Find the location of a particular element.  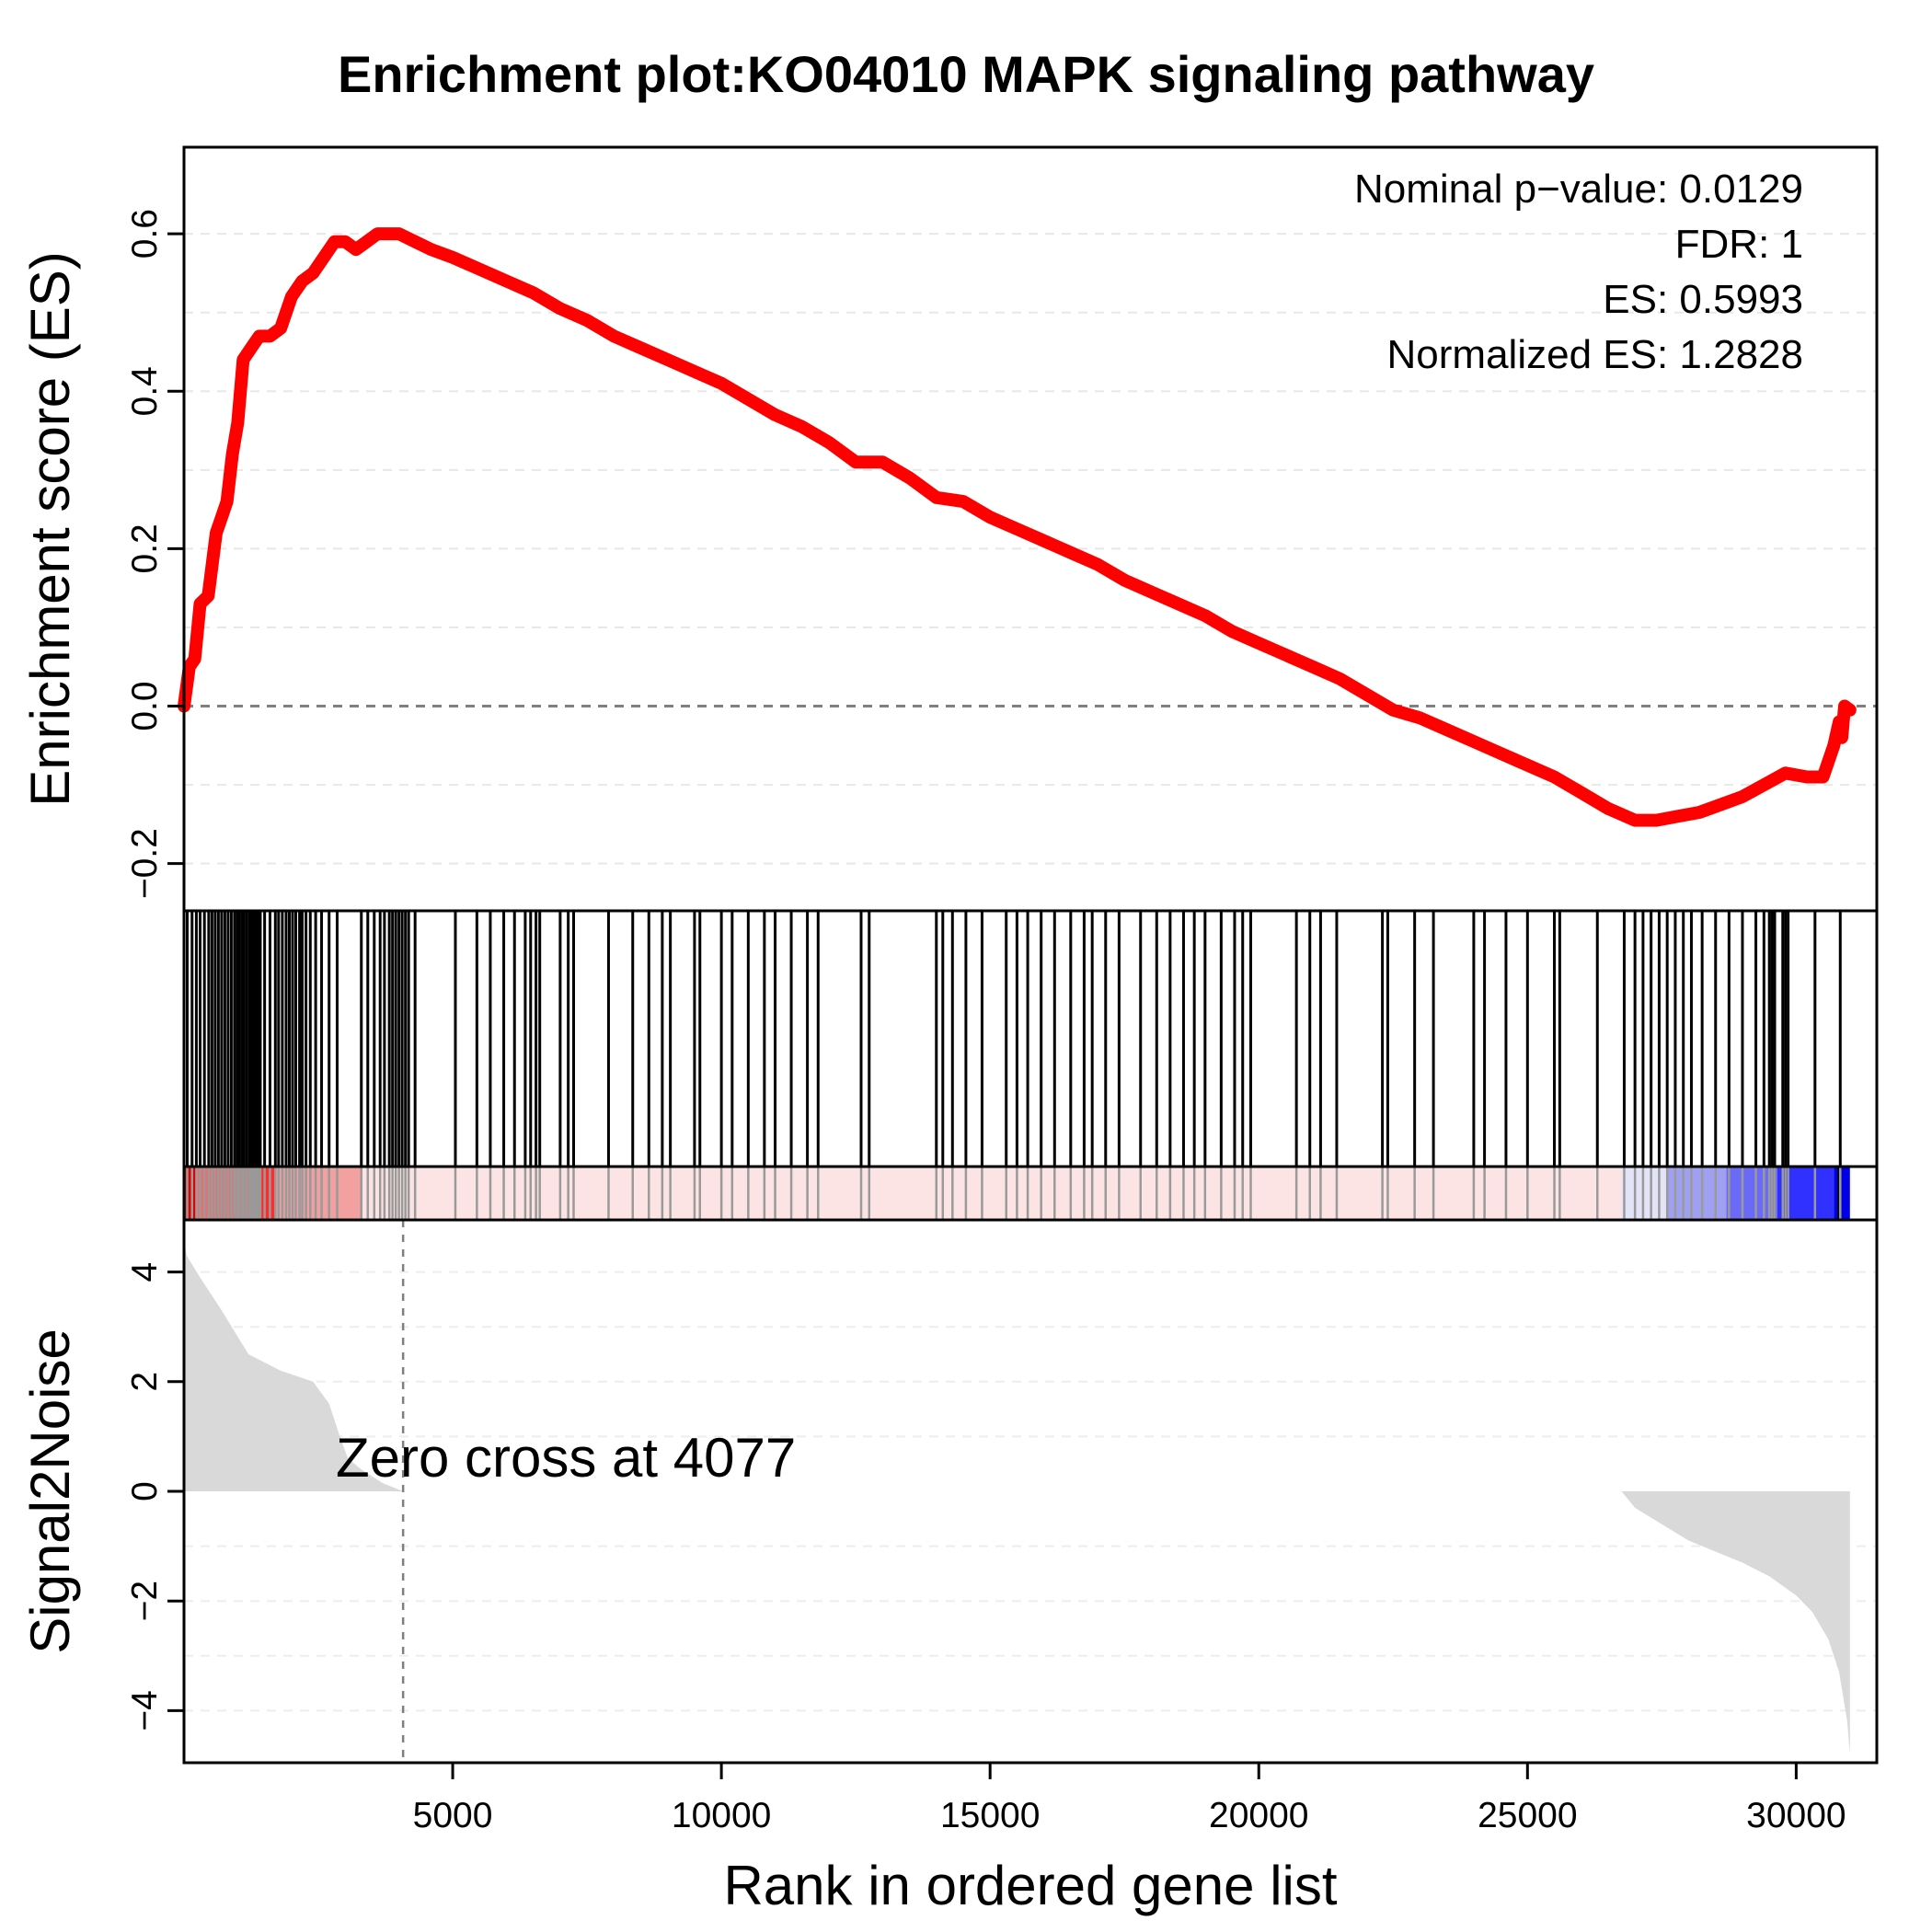

metric-y-tick-label: −2 is located at coordinates (145, 1601).